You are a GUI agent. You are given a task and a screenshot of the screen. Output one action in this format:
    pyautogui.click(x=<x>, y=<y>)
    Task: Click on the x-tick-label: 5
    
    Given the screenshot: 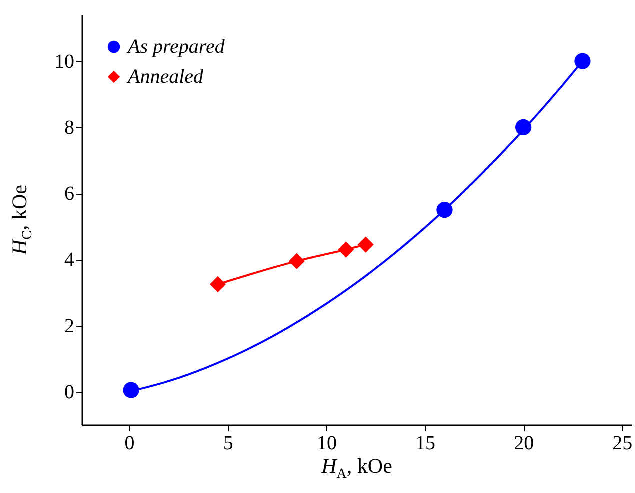 What is the action you would take?
    pyautogui.click(x=228, y=443)
    